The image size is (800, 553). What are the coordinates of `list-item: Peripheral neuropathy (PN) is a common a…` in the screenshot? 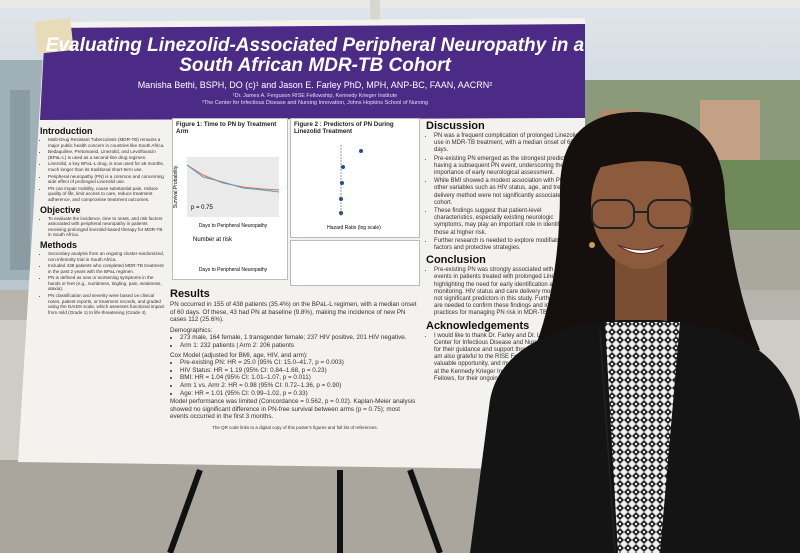 It's located at (106, 179).